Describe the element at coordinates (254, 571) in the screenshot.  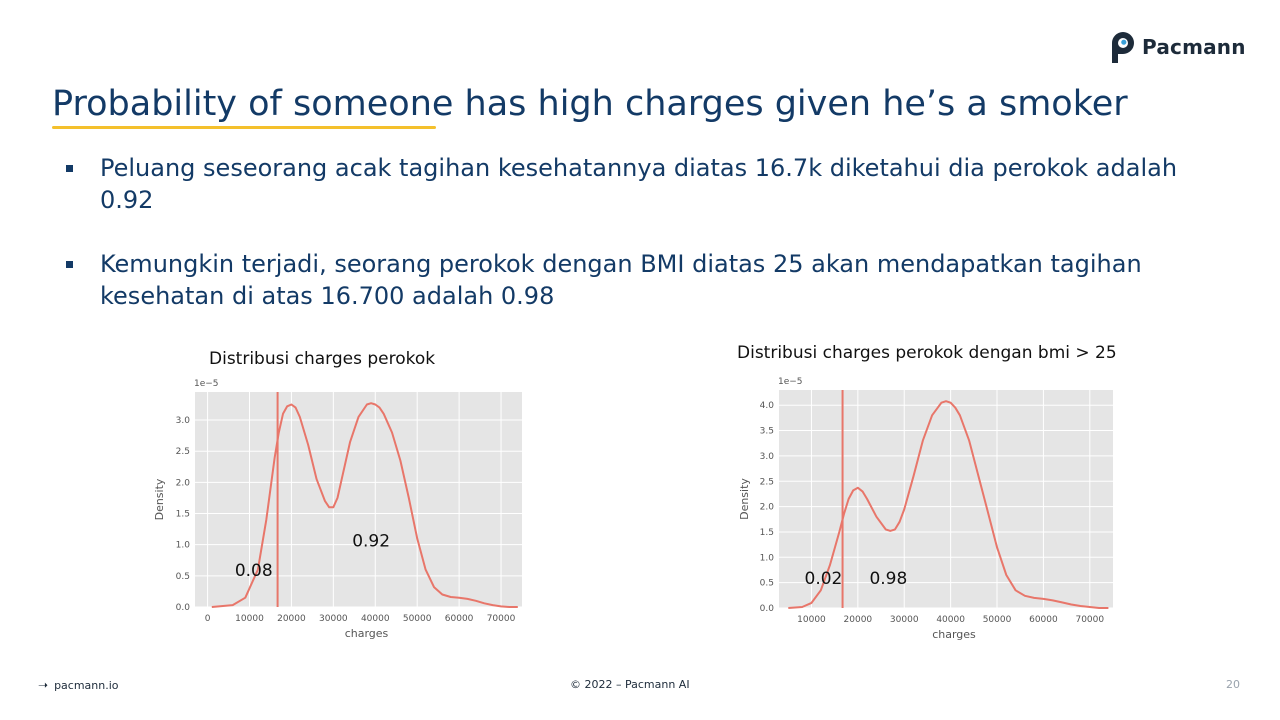
I see `probability-annotation: 0.08` at that location.